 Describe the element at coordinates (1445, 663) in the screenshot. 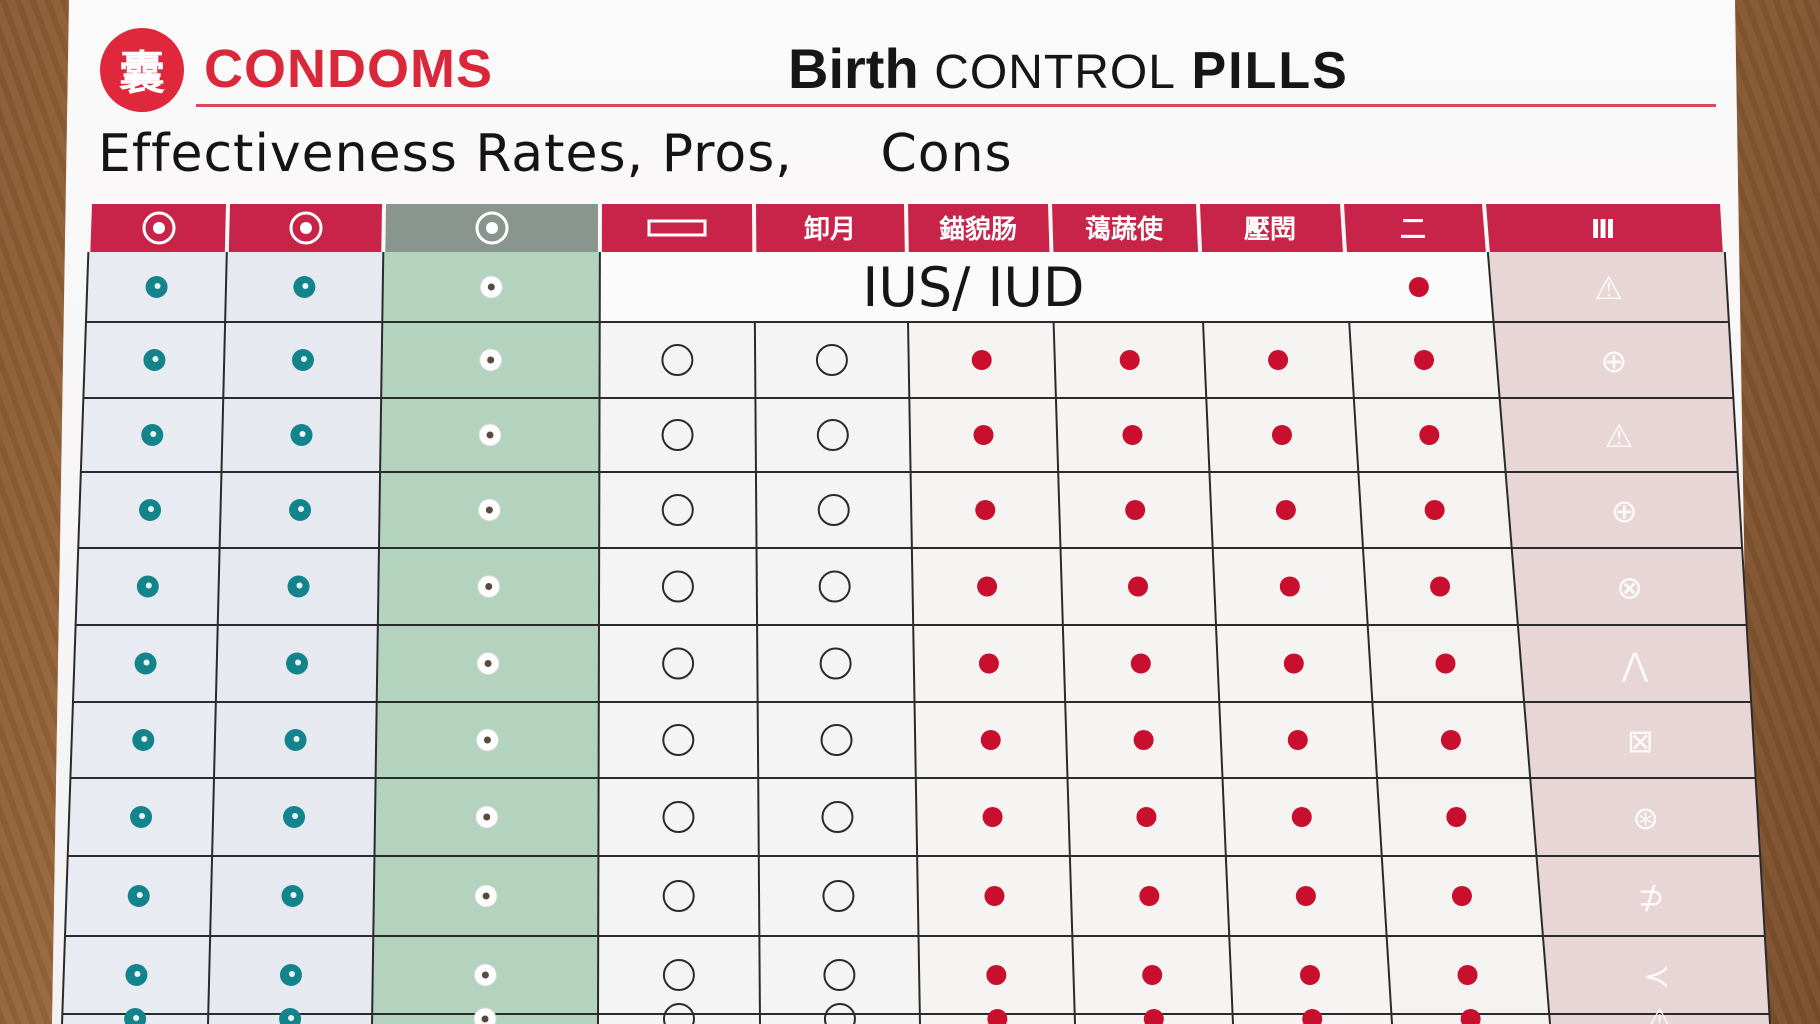

I see `cell-r5-c9-red-dot` at that location.